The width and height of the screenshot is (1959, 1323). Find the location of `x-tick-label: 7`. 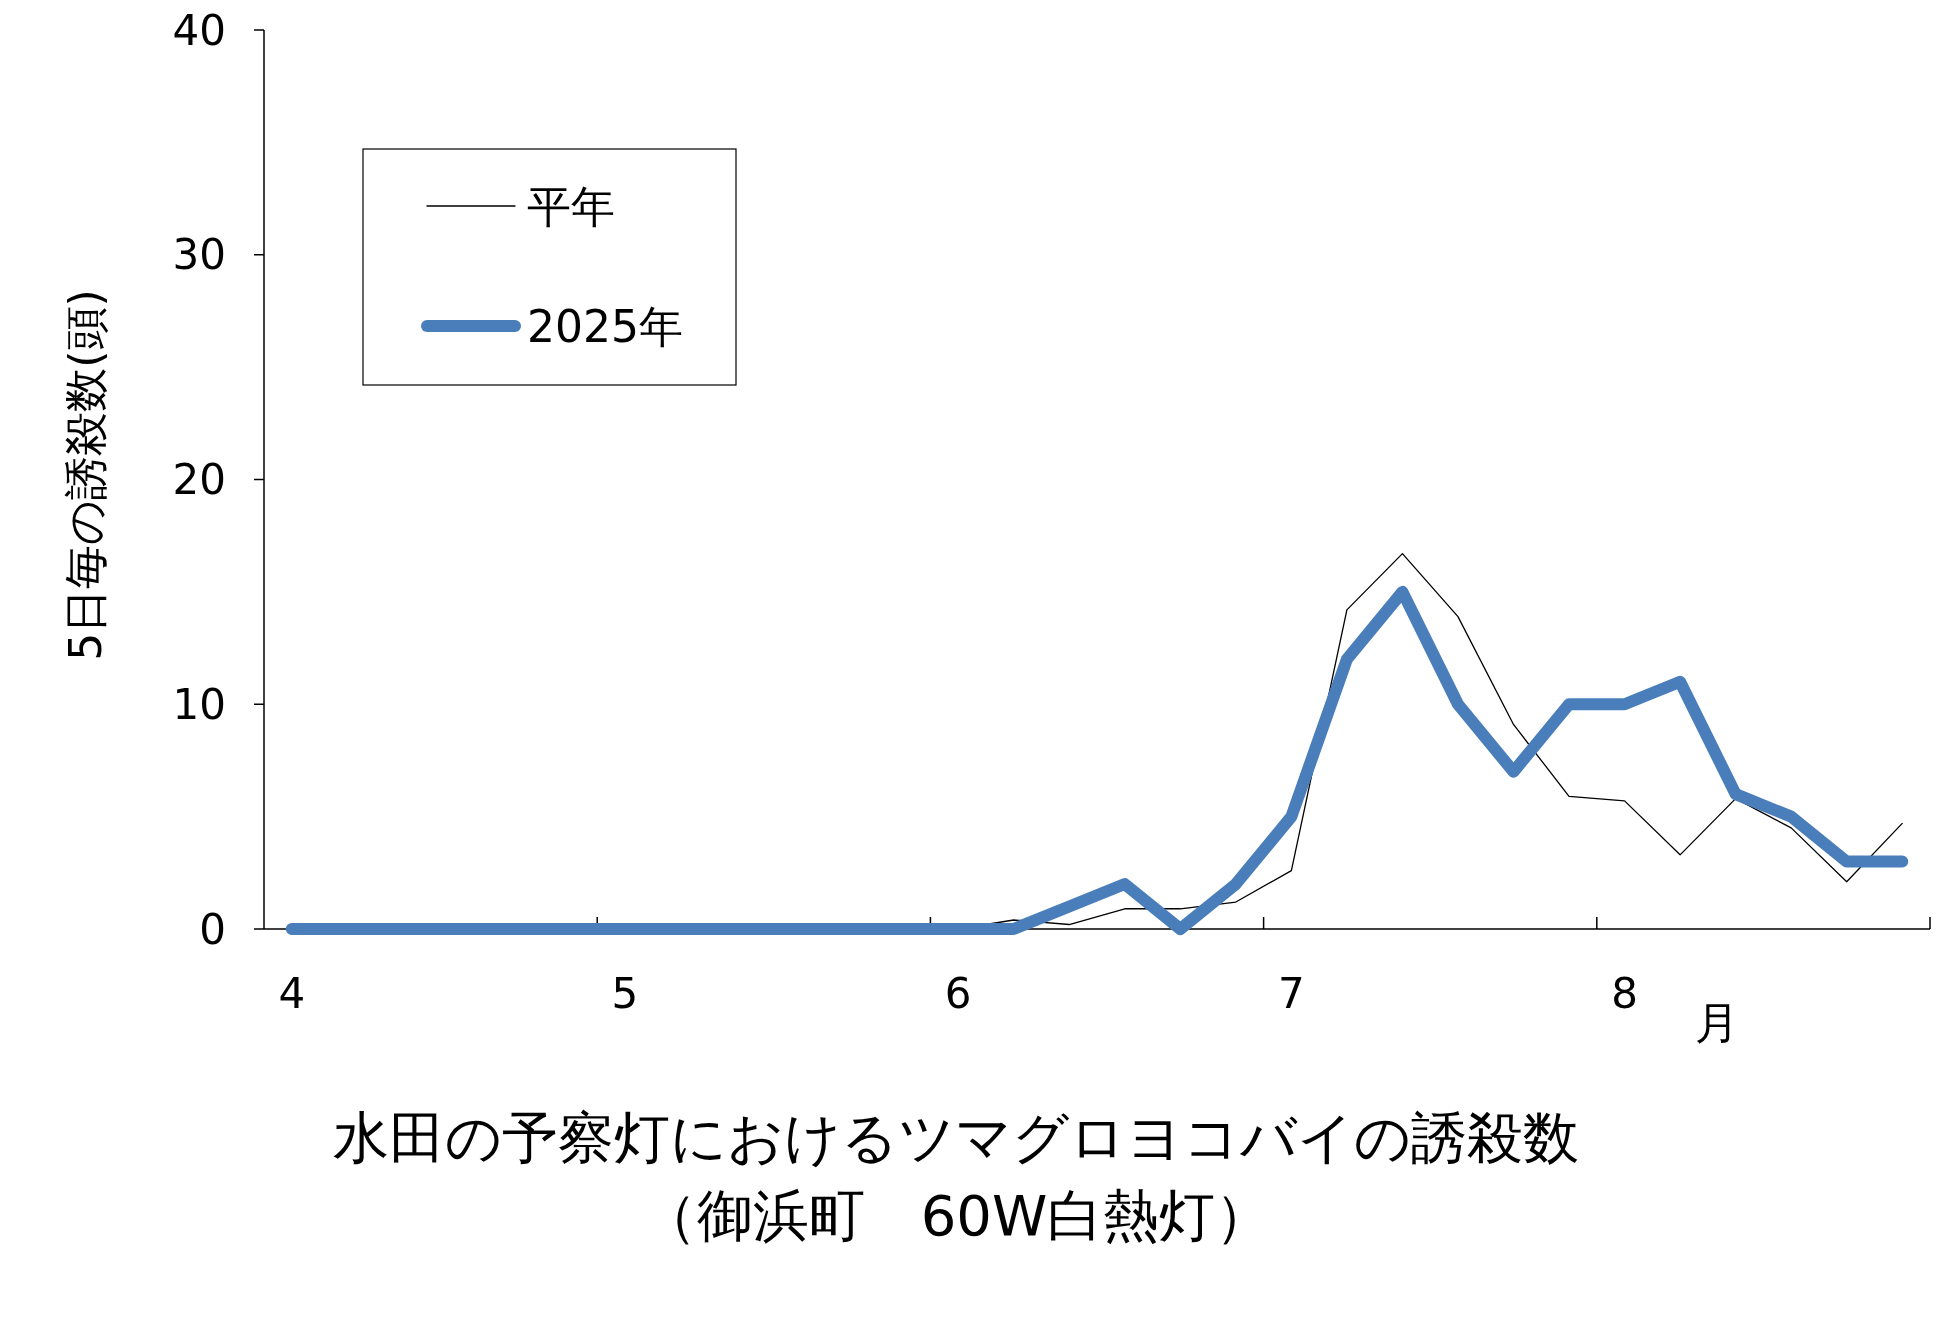

x-tick-label: 7 is located at coordinates (1291, 993).